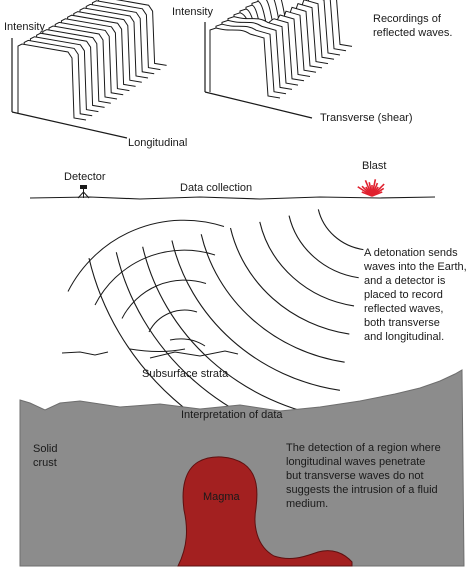 The image size is (471, 571). Describe the element at coordinates (258, 105) in the screenshot. I see `transverse-time-axis` at that location.